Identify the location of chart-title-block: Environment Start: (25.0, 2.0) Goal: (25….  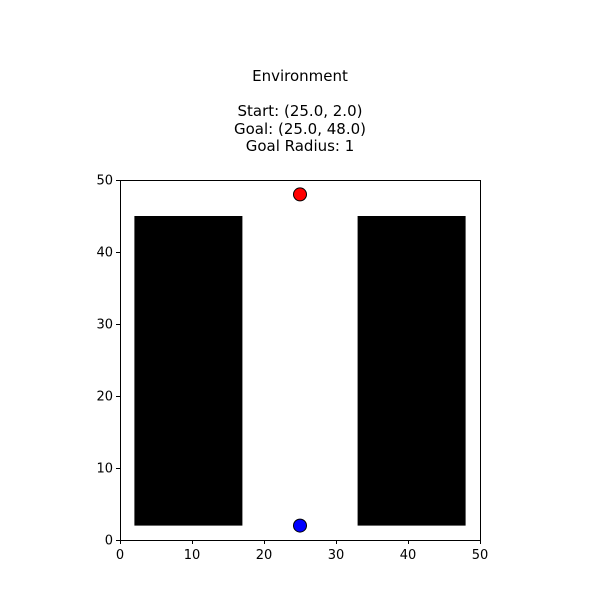
(300, 111).